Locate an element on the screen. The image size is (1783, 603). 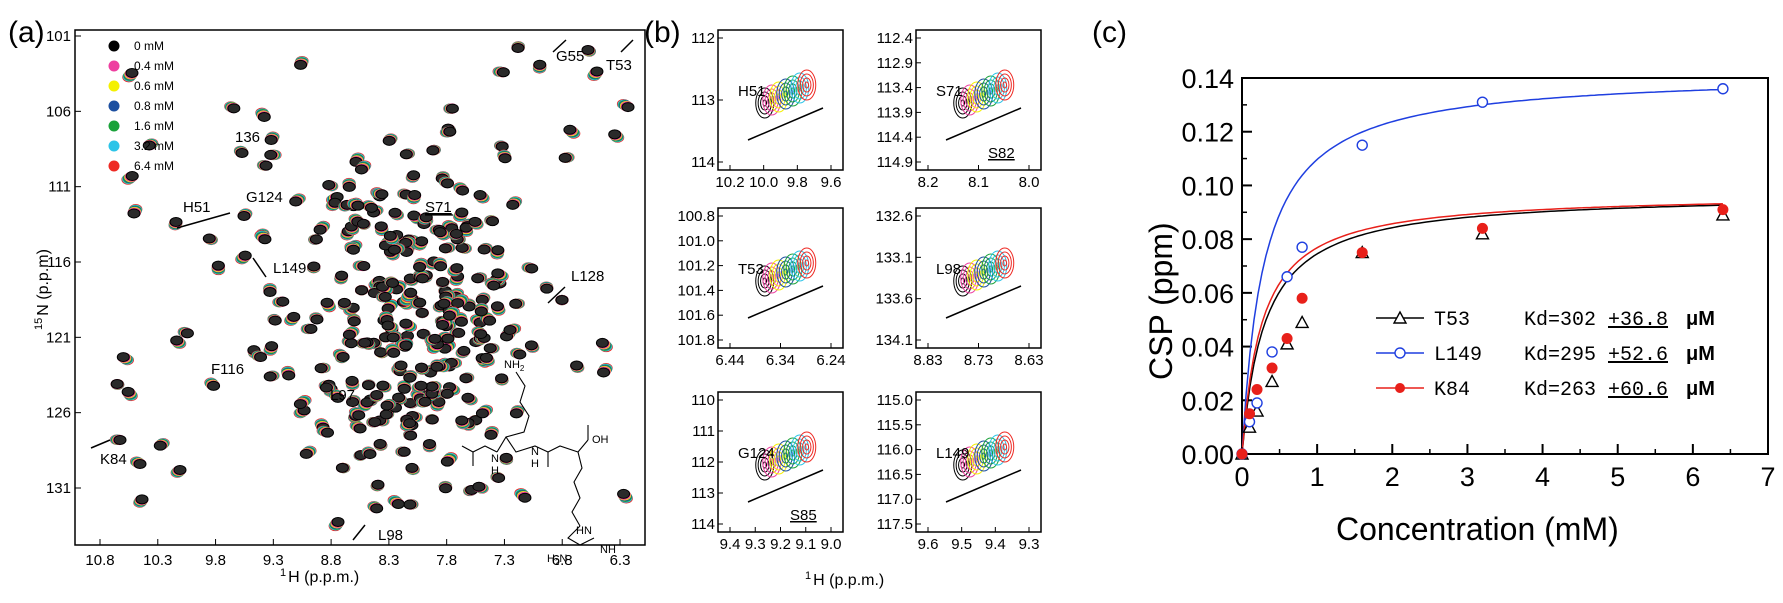
a-ytick-label-6: 131 is located at coordinates (58, 488).